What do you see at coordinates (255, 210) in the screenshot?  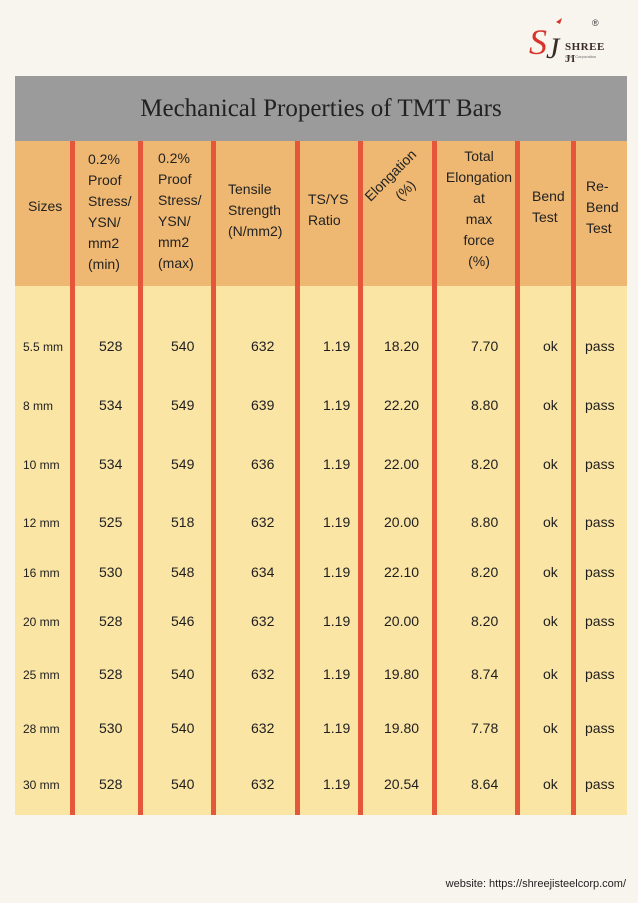 I see `header-tensile-strength: Tensile Strength (N/mm2)` at bounding box center [255, 210].